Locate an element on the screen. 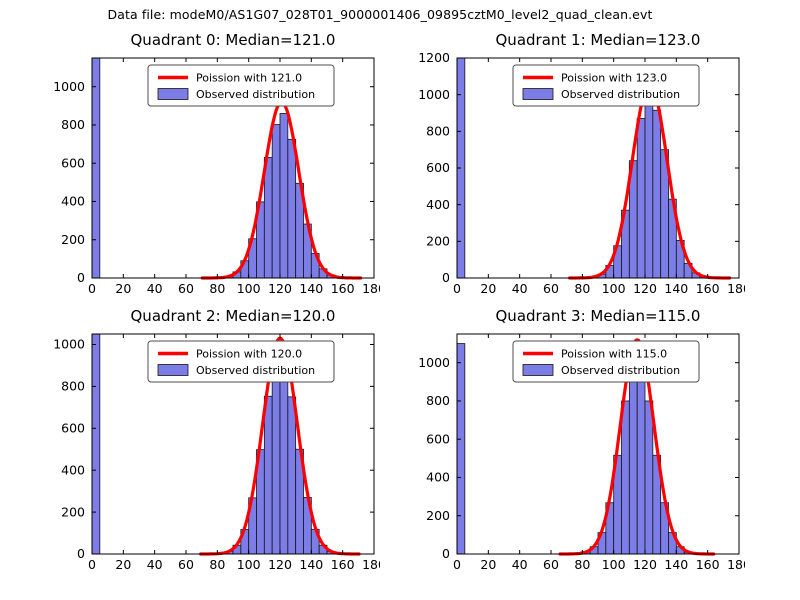 This screenshot has width=800, height=600. svg-text: Poission with 121.0 is located at coordinates (249, 78).